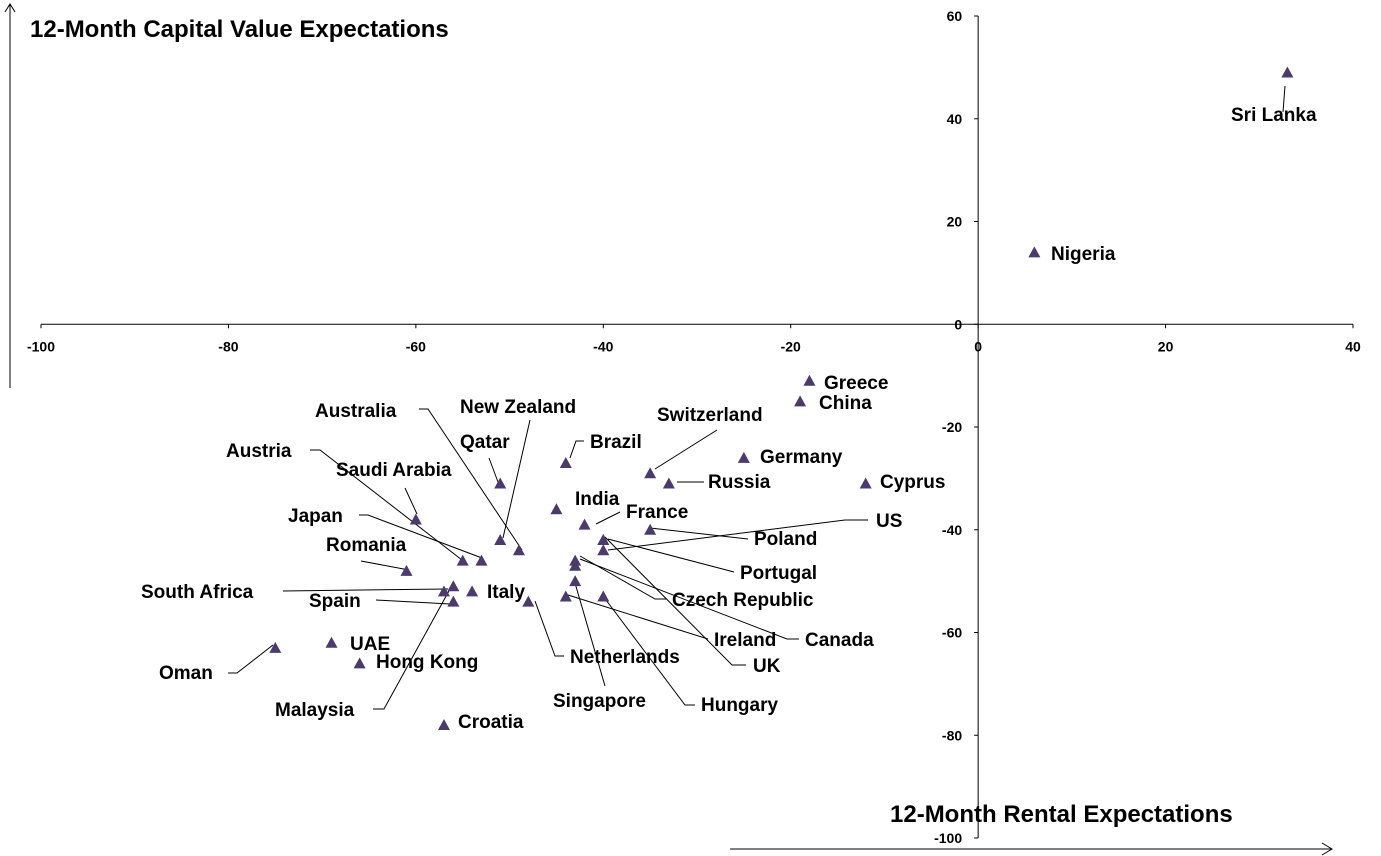  Describe the element at coordinates (791, 346) in the screenshot. I see `x-tick-label: -20` at that location.